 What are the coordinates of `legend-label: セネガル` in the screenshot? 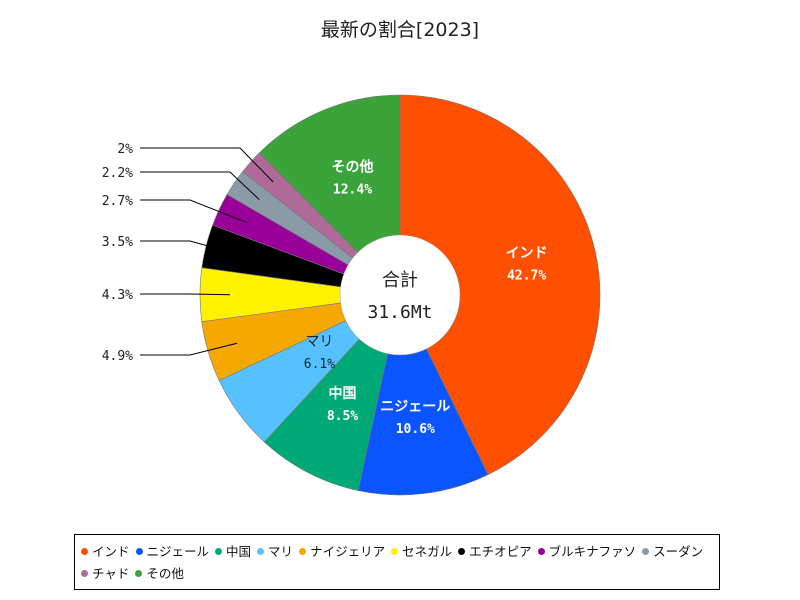 It's located at (427, 551).